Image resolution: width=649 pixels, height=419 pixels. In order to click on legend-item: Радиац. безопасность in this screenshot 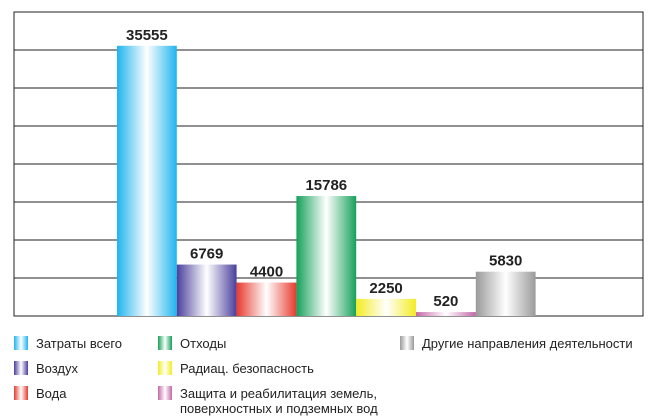, I will do `click(236, 368)`.